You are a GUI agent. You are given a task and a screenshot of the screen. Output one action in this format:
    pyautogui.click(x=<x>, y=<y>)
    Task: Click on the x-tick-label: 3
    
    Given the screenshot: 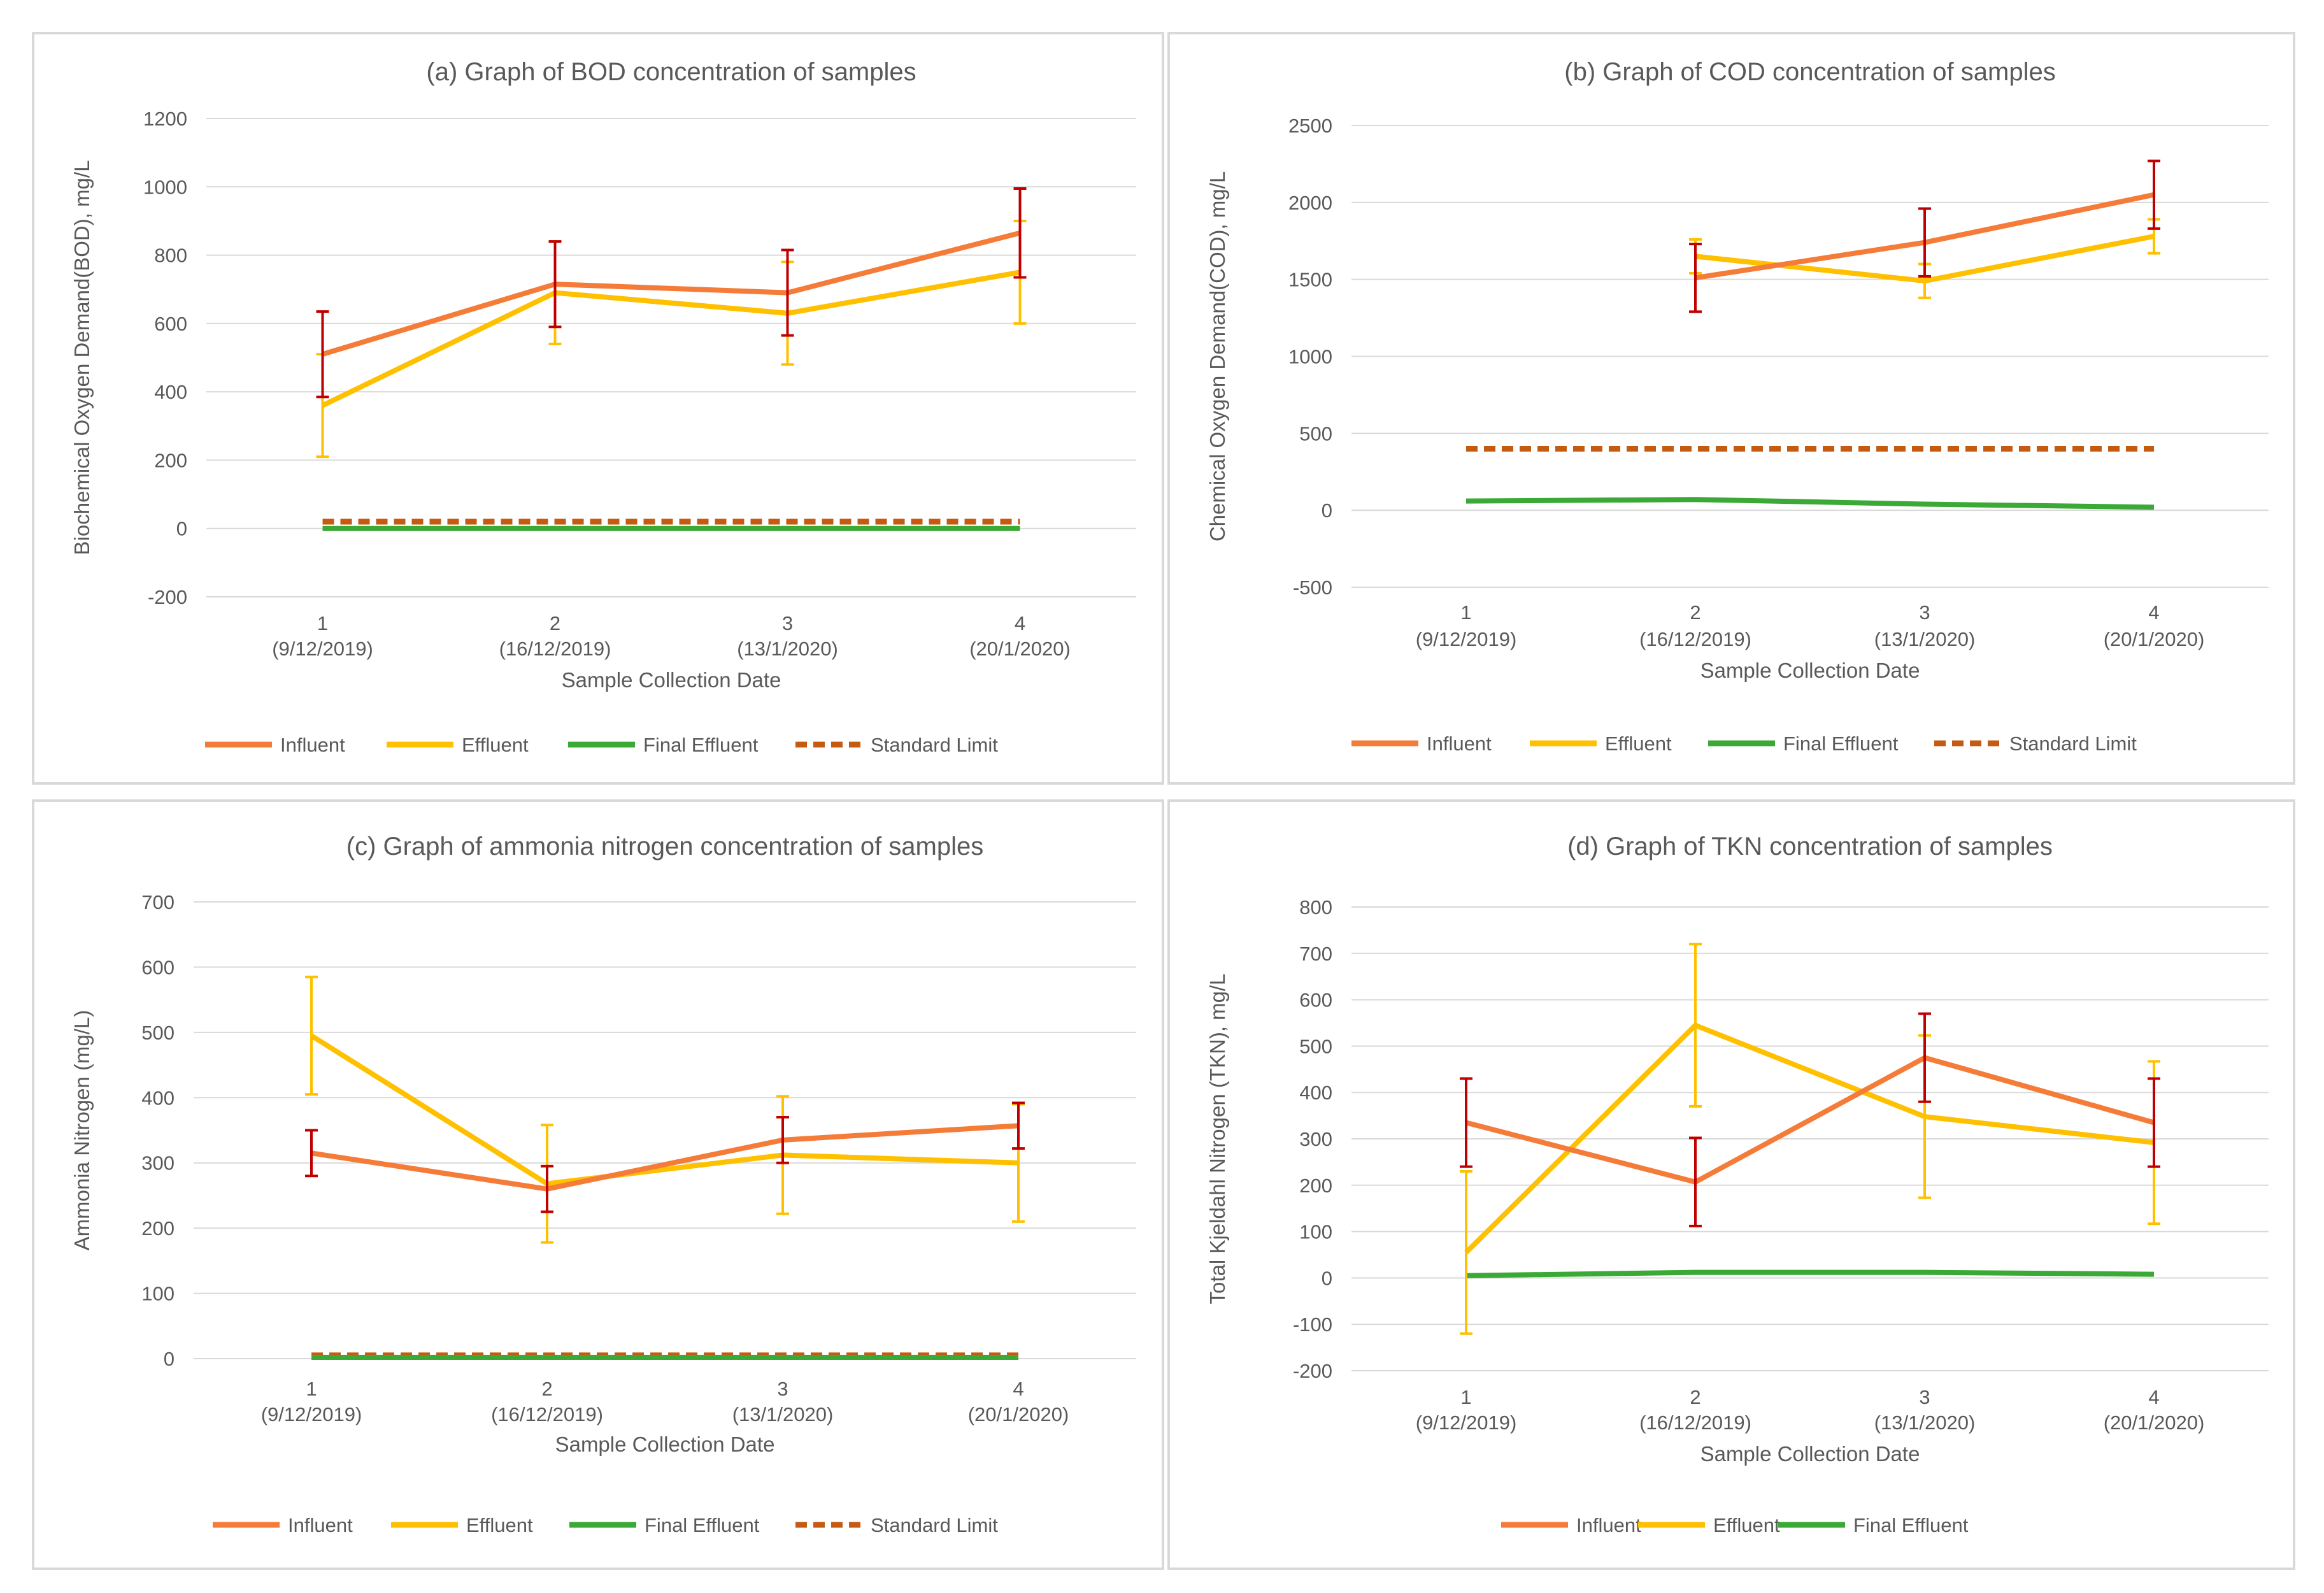 What is the action you would take?
    pyautogui.click(x=787, y=623)
    